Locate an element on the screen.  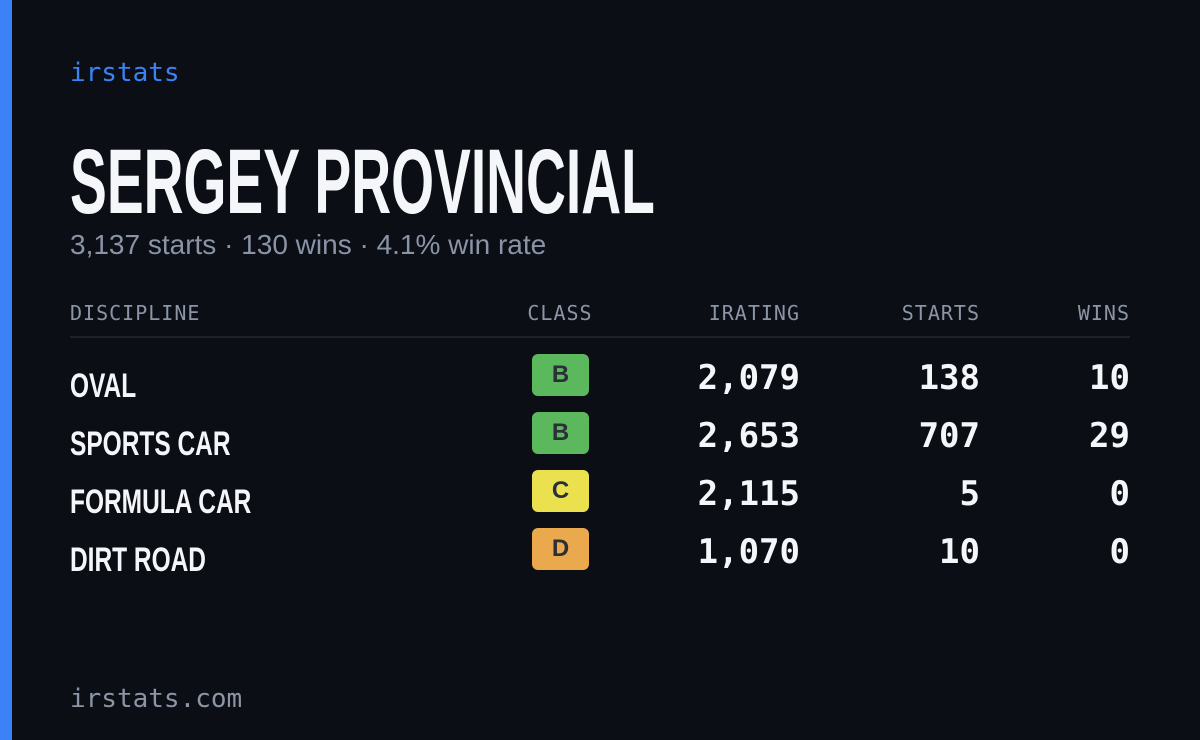
footer: irstats.com is located at coordinates (156, 699).